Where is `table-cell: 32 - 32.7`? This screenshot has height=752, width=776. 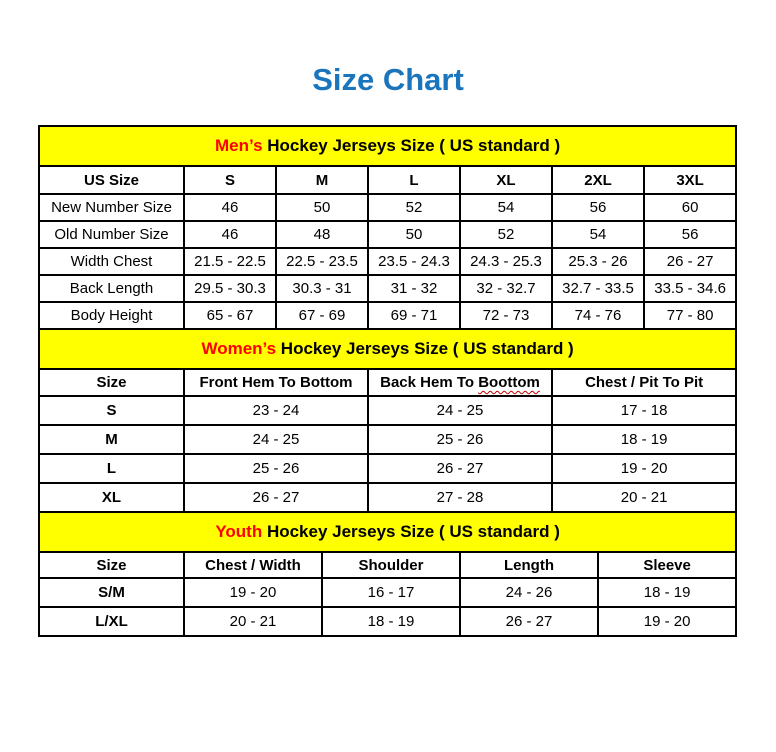 table-cell: 32 - 32.7 is located at coordinates (506, 288).